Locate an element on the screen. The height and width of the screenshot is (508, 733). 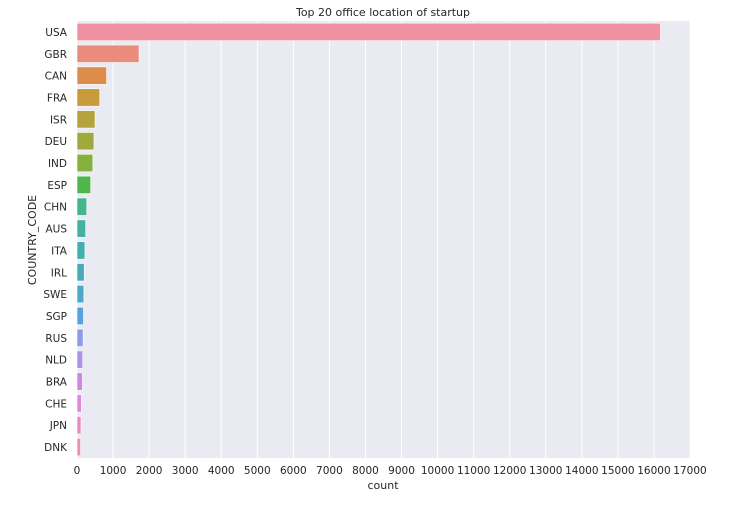
bar-irl is located at coordinates (80, 272).